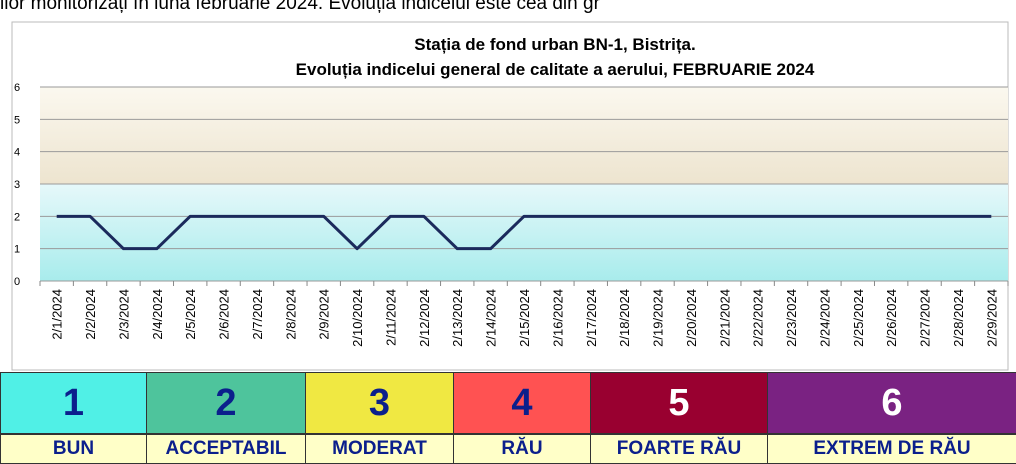 Image resolution: width=1016 pixels, height=464 pixels. Describe the element at coordinates (522, 403) in the screenshot. I see `scale-value: 4` at that location.